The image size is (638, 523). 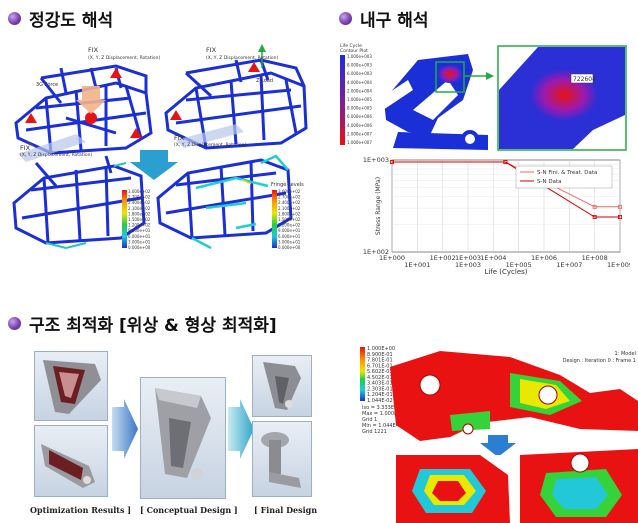 I want to click on frame-result-left, so click(x=79, y=200).